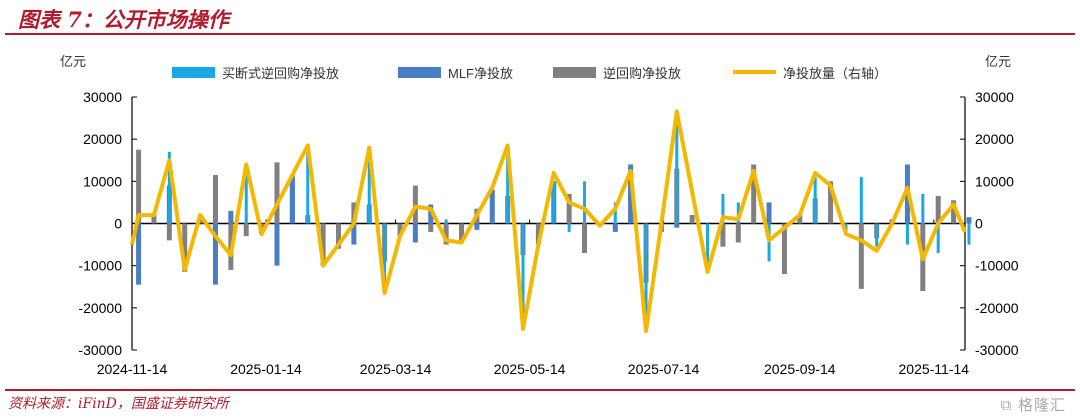 The height and width of the screenshot is (420, 1080). What do you see at coordinates (100, 350) in the screenshot?
I see `left-tick-label: -30000` at bounding box center [100, 350].